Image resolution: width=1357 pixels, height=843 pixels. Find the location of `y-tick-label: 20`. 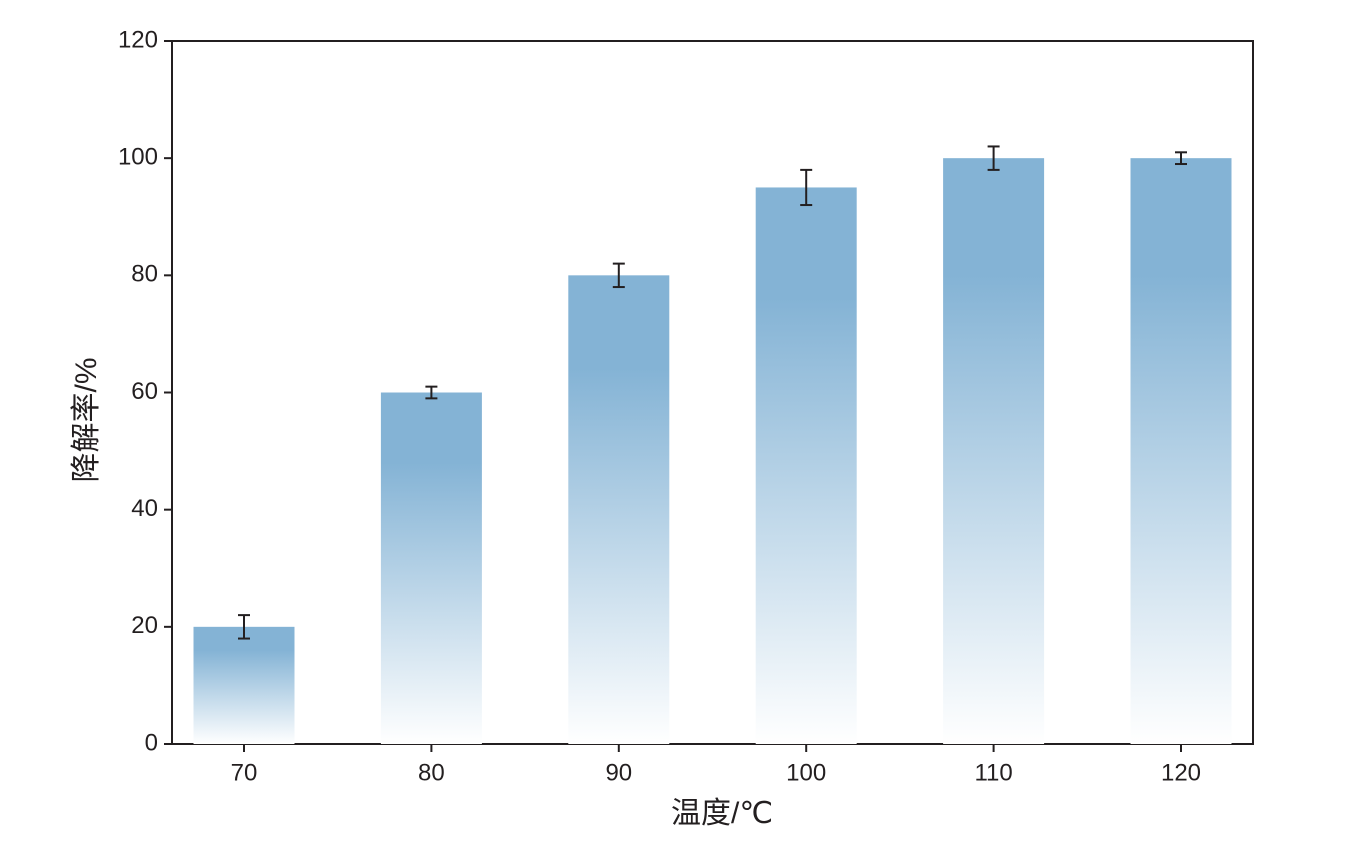

y-tick-label: 20 is located at coordinates (144, 625).